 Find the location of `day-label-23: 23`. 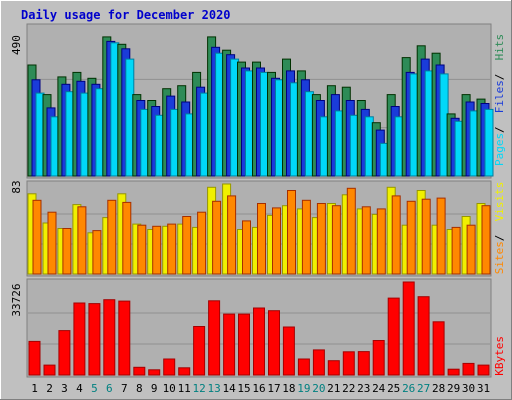

day-label-23: 23 is located at coordinates (363, 388).